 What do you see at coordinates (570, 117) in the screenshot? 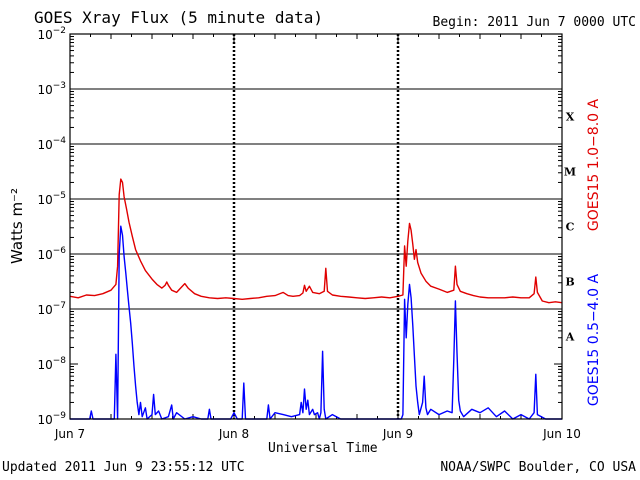
I see `flare-class-label: X` at bounding box center [570, 117].